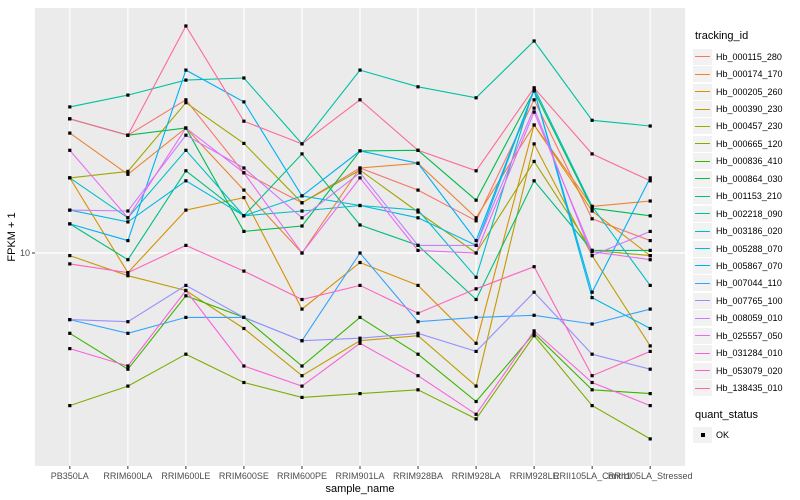 This screenshot has width=800, height=500. Describe the element at coordinates (476, 476) in the screenshot. I see `x-tick-label: RRIM928LA` at that location.